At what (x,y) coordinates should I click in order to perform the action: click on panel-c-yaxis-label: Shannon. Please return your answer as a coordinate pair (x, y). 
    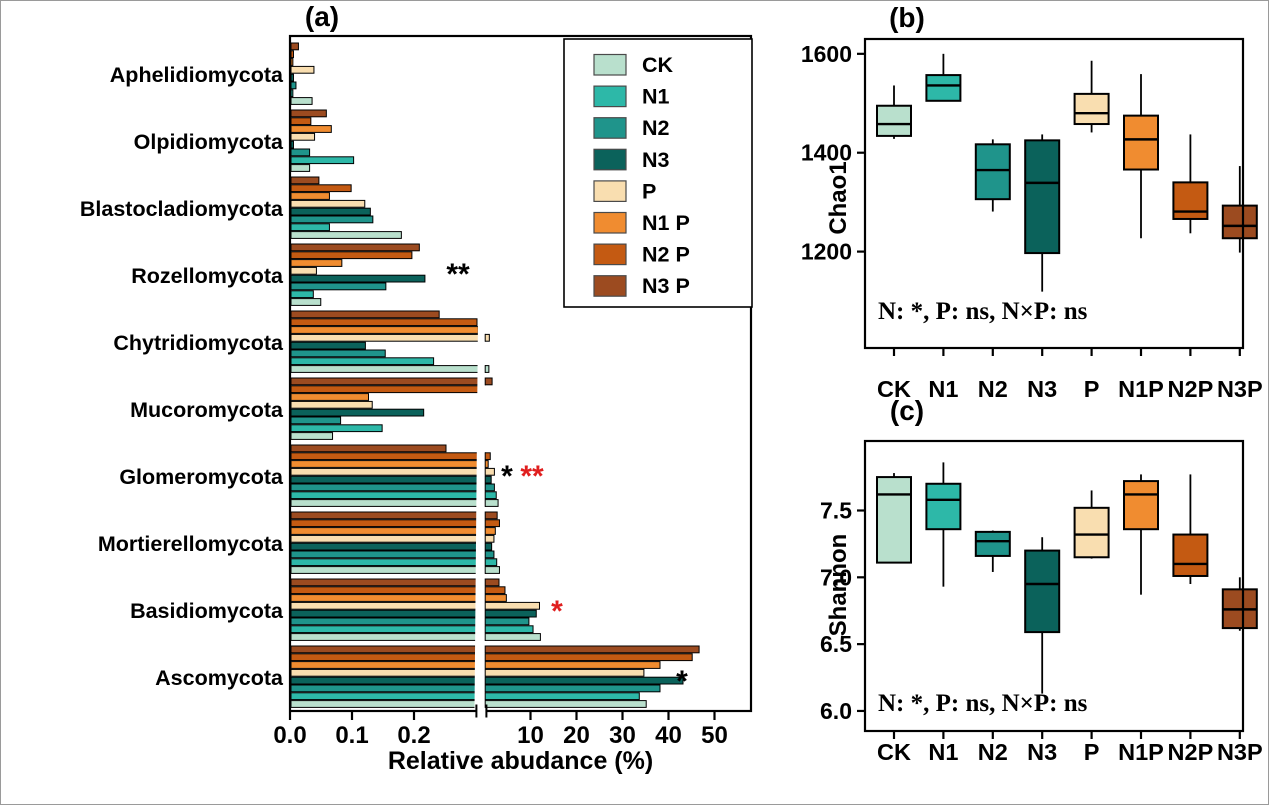
    Looking at the image, I should click on (838, 585).